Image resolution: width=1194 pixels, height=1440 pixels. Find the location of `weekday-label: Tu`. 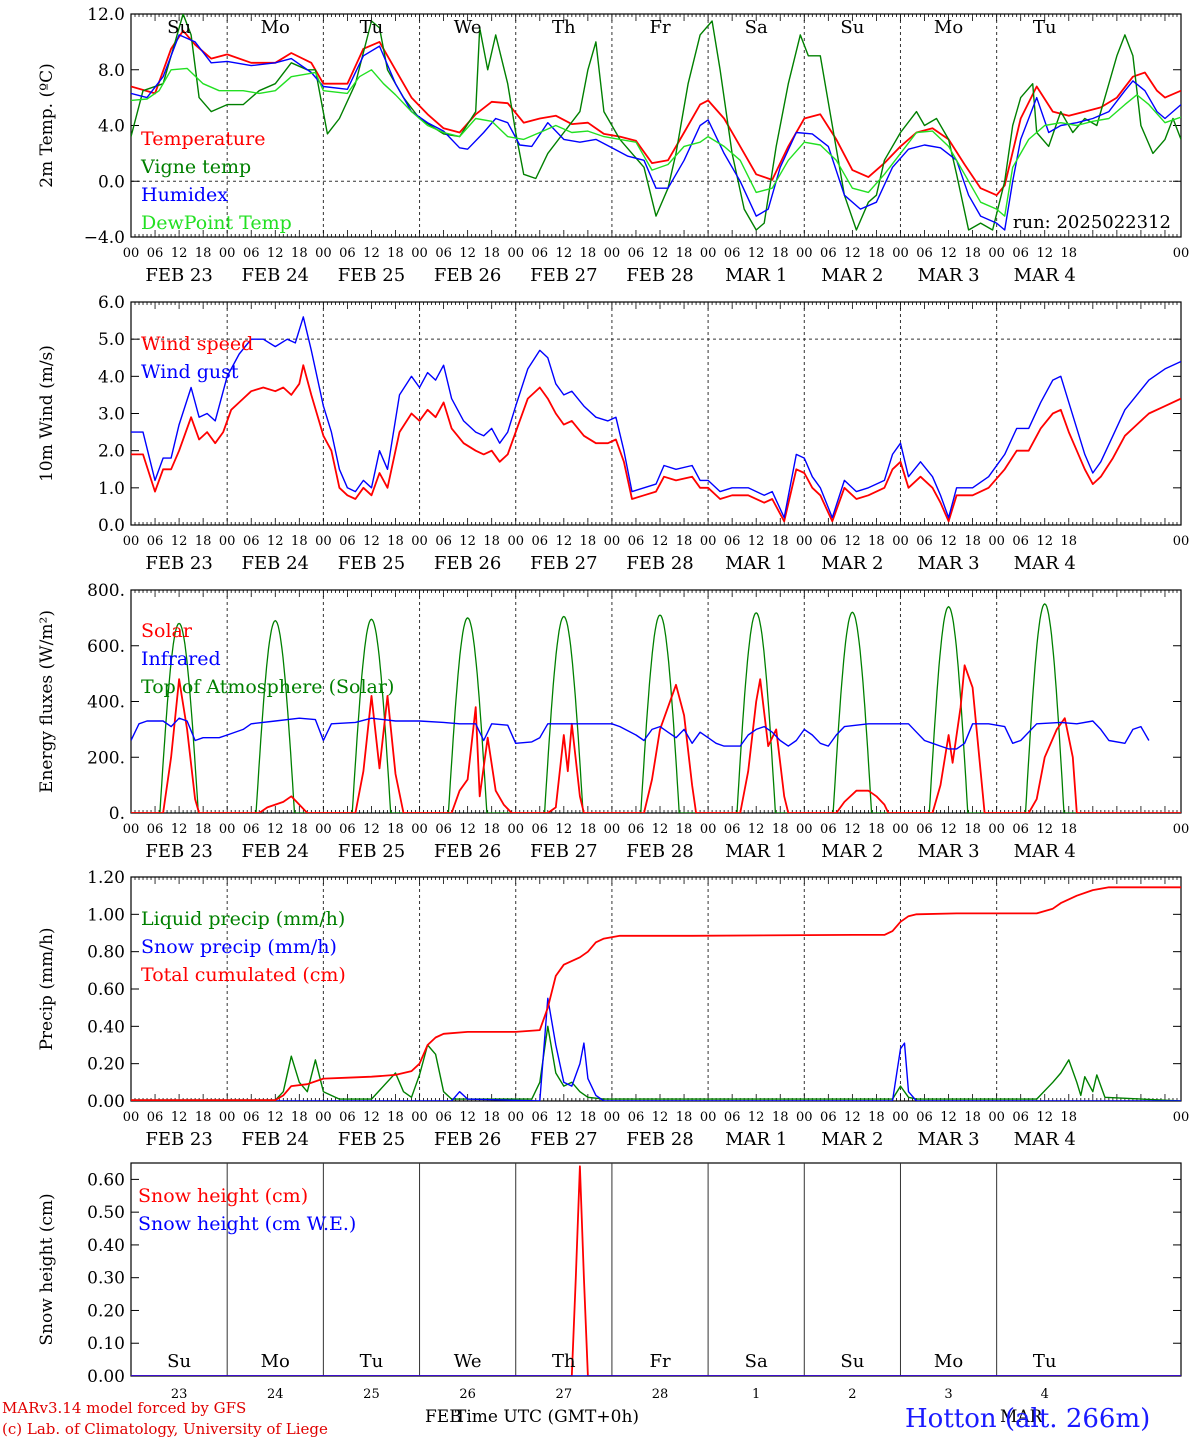

weekday-label: Tu is located at coordinates (372, 1361).